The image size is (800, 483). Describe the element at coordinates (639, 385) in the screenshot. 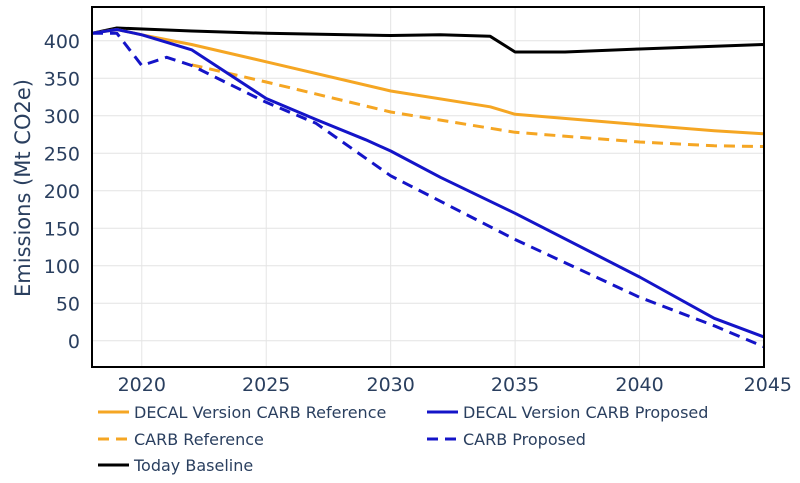

I see `x-tick-label: 2040` at that location.